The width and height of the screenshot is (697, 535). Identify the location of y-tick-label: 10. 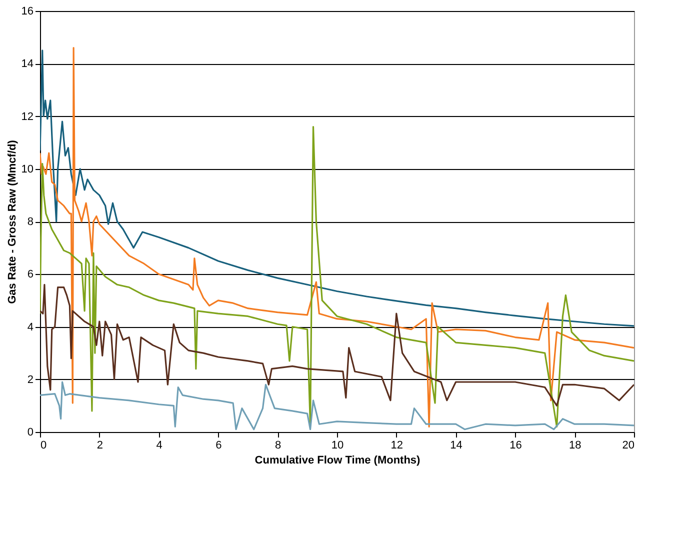
(27, 169).